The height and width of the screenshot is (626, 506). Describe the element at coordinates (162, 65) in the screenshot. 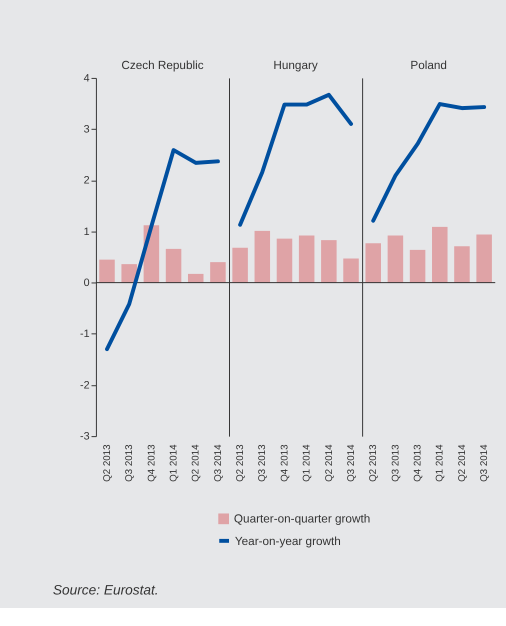

I see `chart-title: Czech Republic` at that location.